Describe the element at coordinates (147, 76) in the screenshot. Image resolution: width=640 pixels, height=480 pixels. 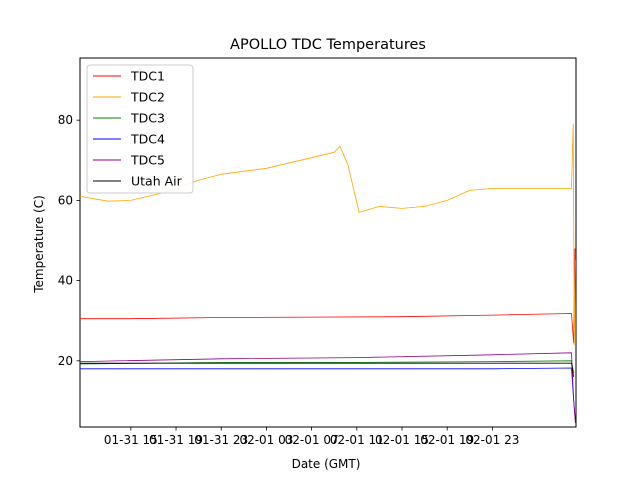
I see `legend-label-tdc1: TDC1` at that location.